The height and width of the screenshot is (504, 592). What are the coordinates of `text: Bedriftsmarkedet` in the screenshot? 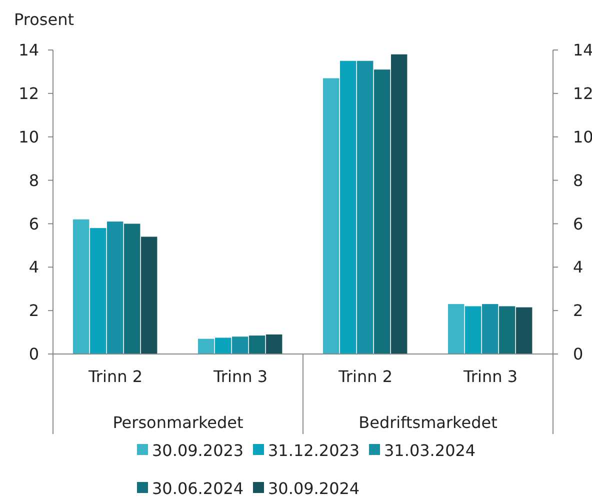 It's located at (428, 422).